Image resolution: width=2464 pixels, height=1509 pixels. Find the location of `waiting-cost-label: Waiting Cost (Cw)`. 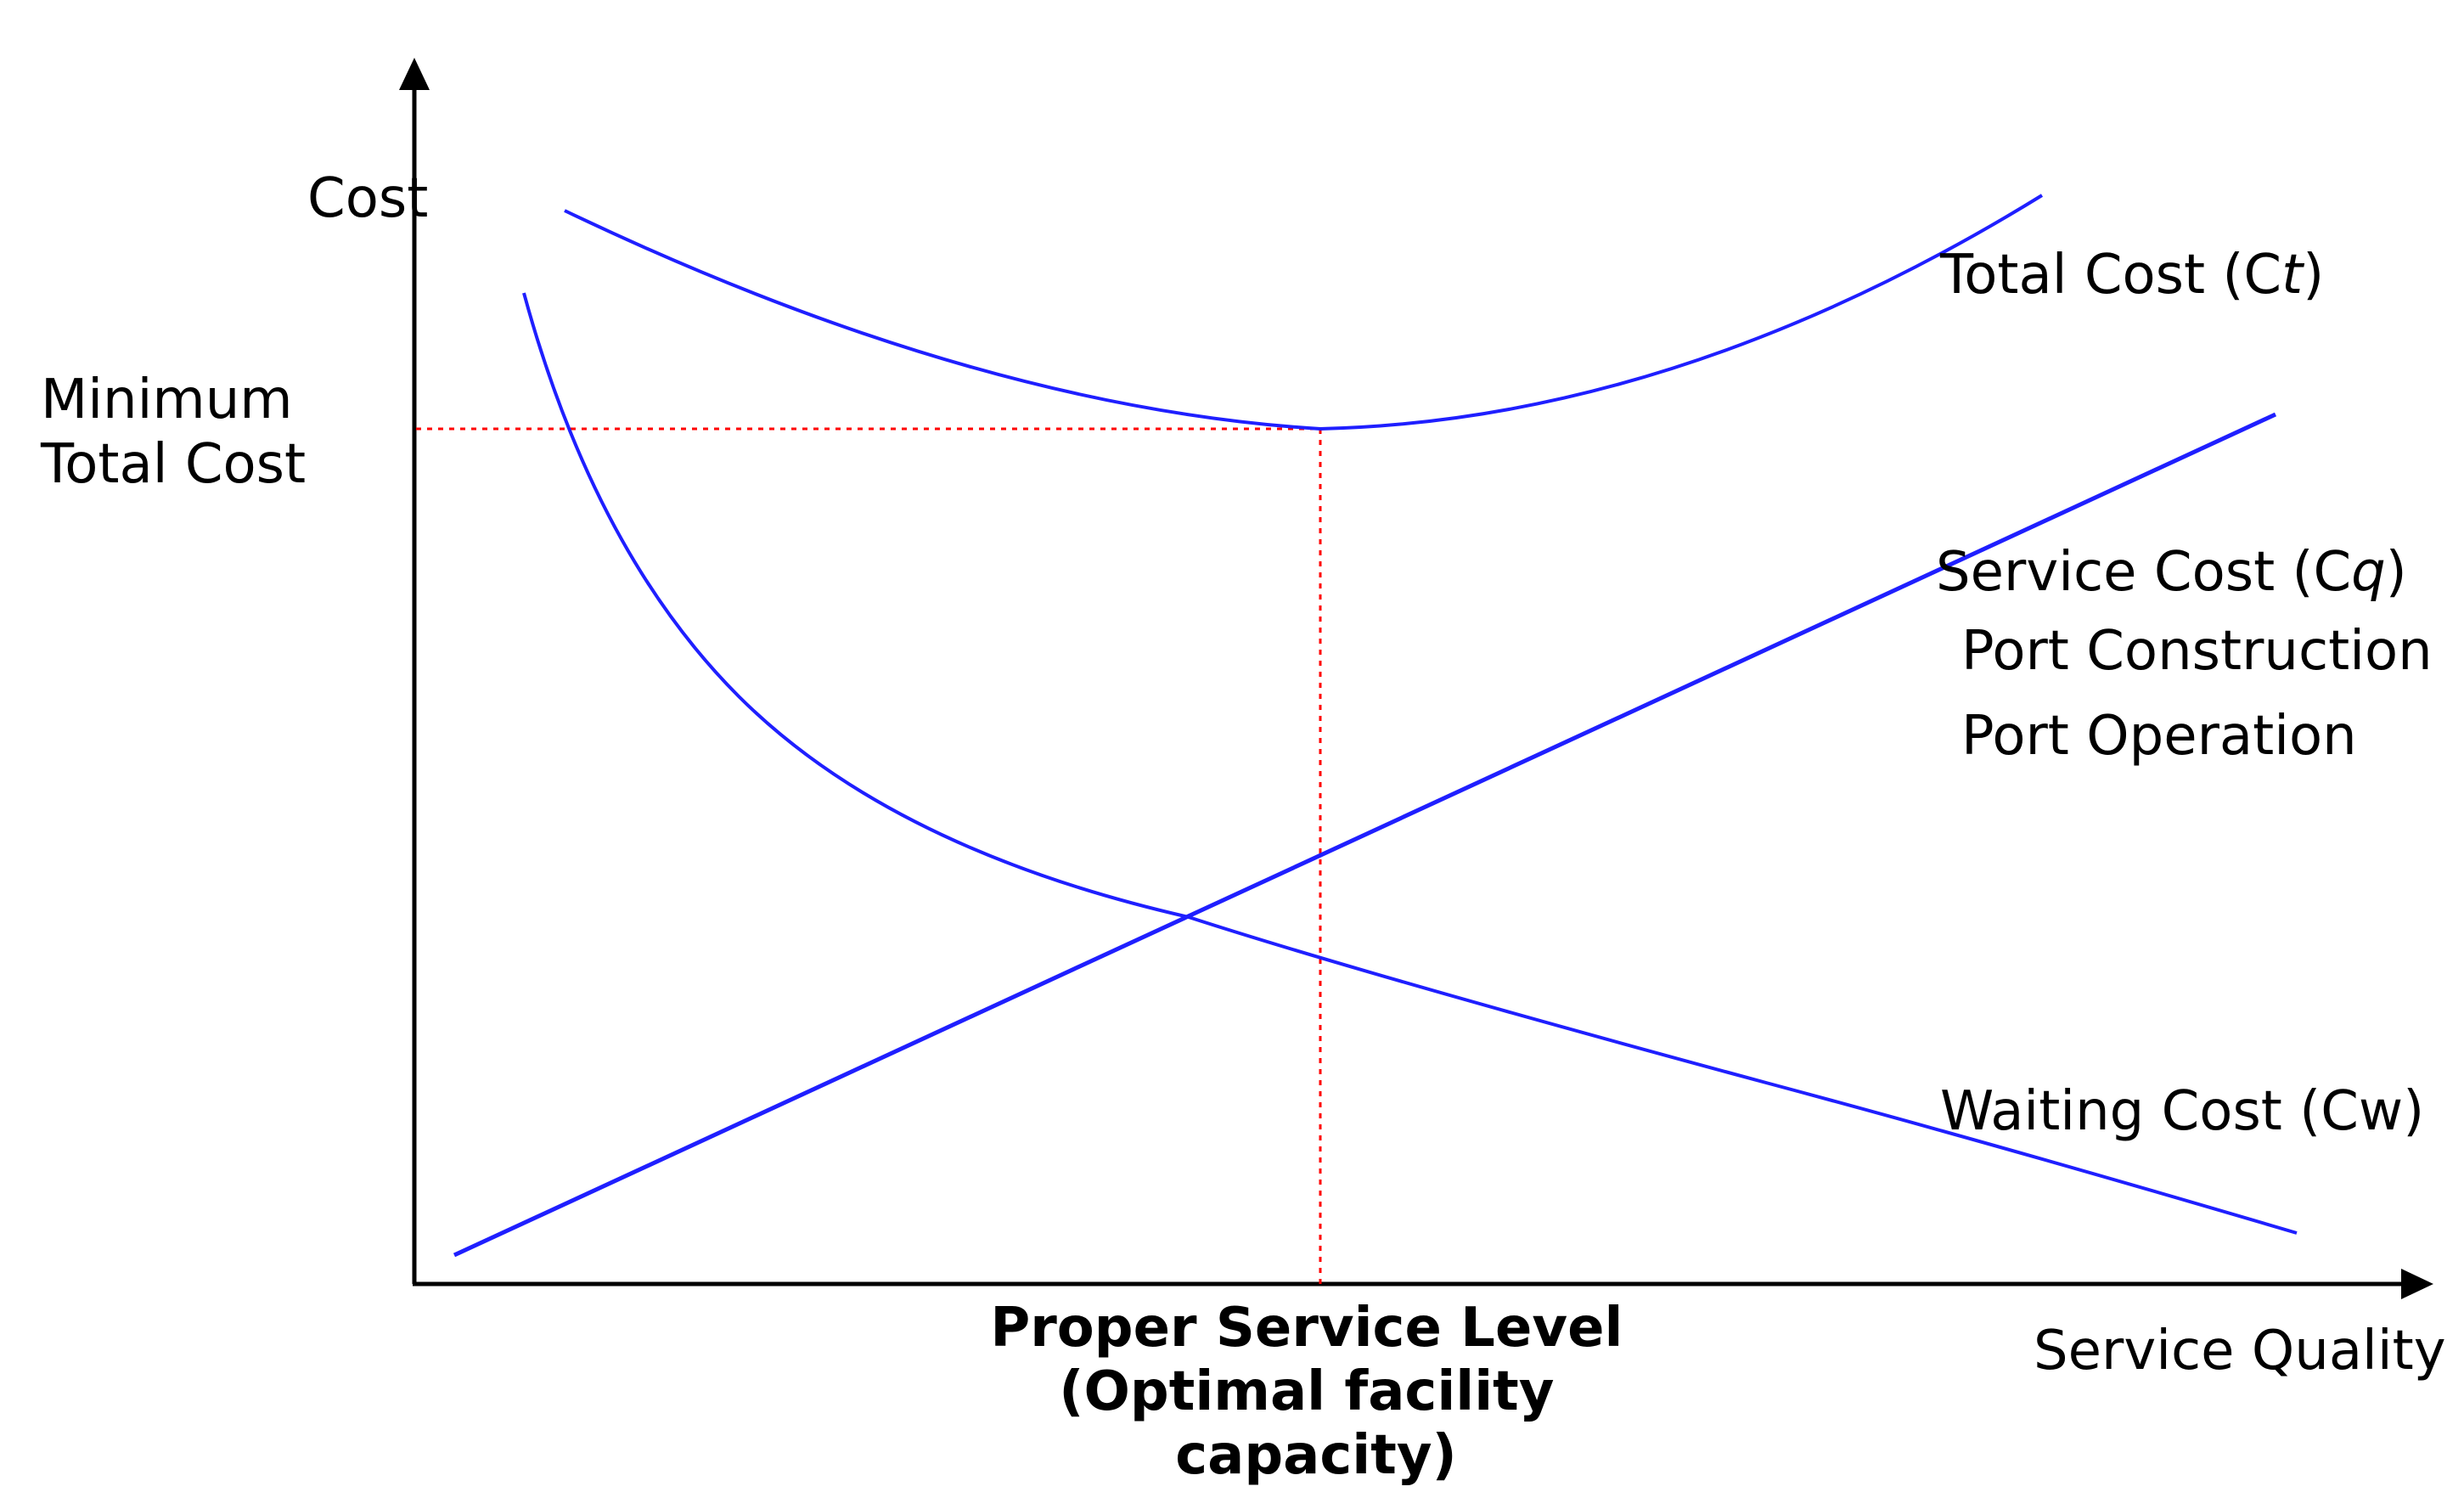

waiting-cost-label: Waiting Cost (Cw) is located at coordinates (2182, 1111).